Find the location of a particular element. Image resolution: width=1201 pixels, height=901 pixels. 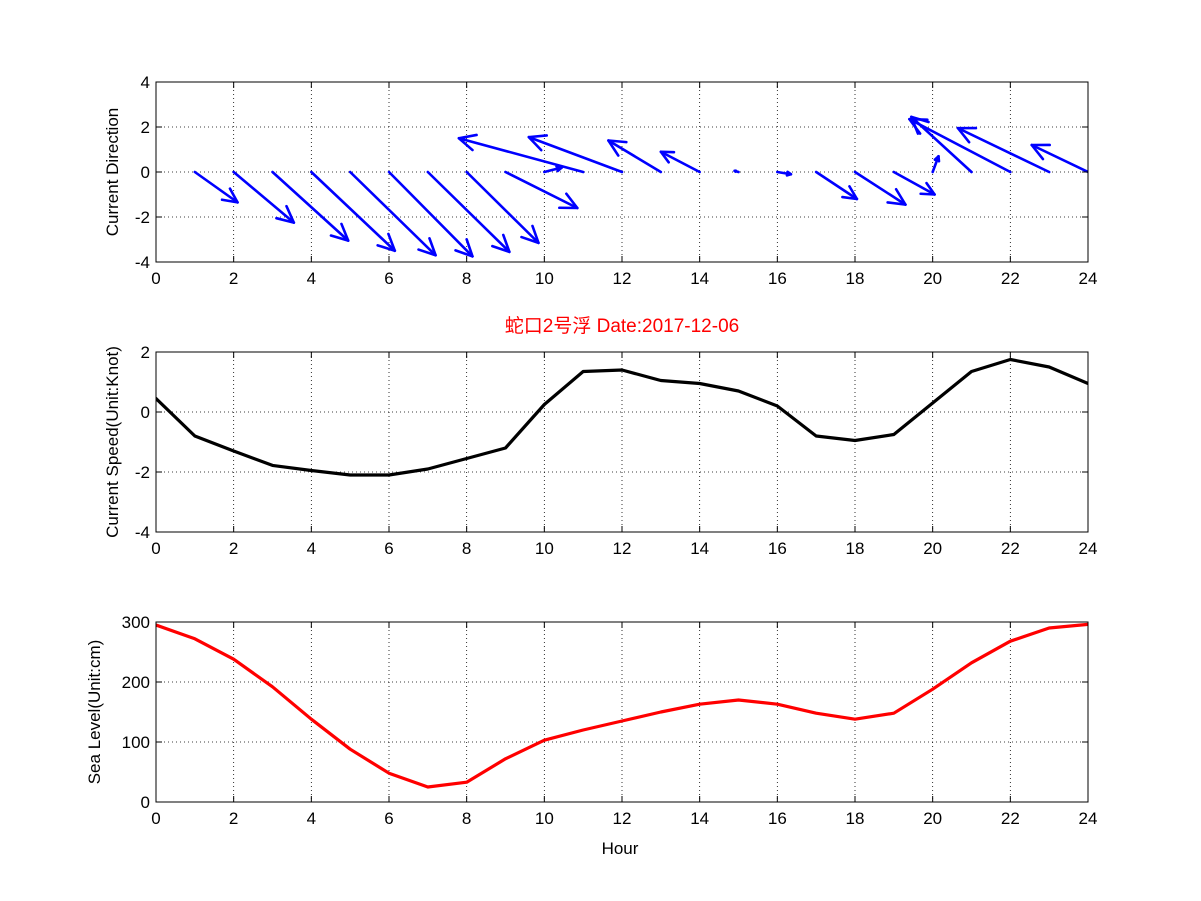

chart-title: 蛇口2号浮 Date:2017-12-06 is located at coordinates (622, 326).